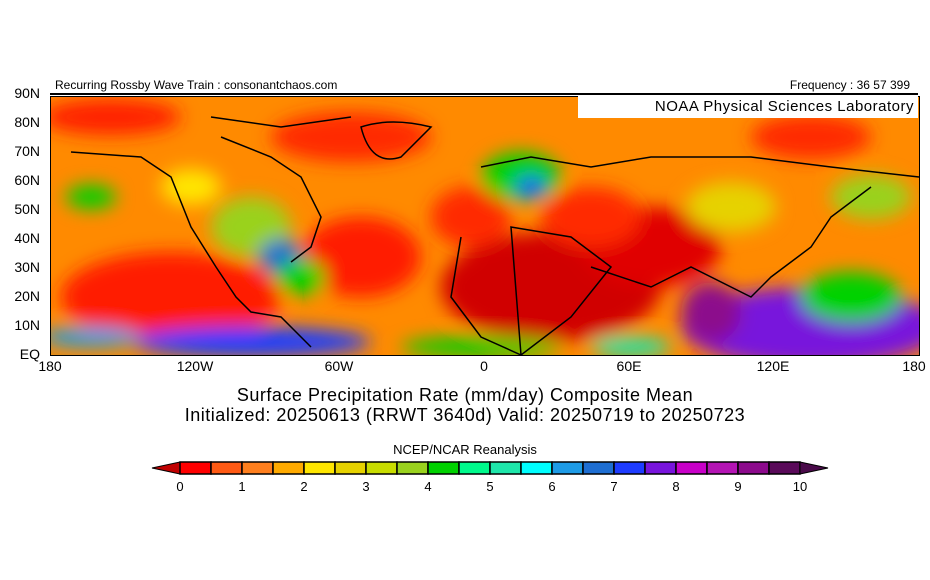 The image size is (930, 580). What do you see at coordinates (180, 486) in the screenshot?
I see `colorbar-tick-label: 0` at bounding box center [180, 486].